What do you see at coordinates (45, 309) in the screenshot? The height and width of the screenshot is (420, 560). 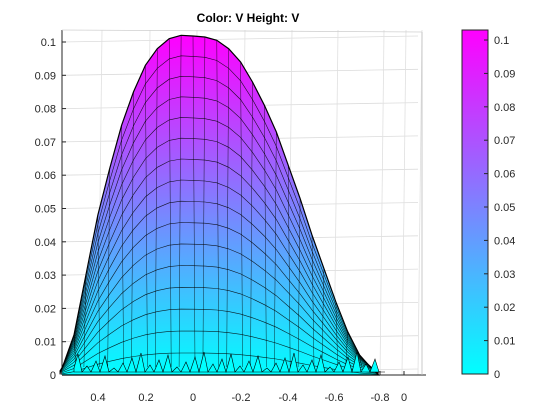 I see `z-tick-label: 0.02` at bounding box center [45, 309].